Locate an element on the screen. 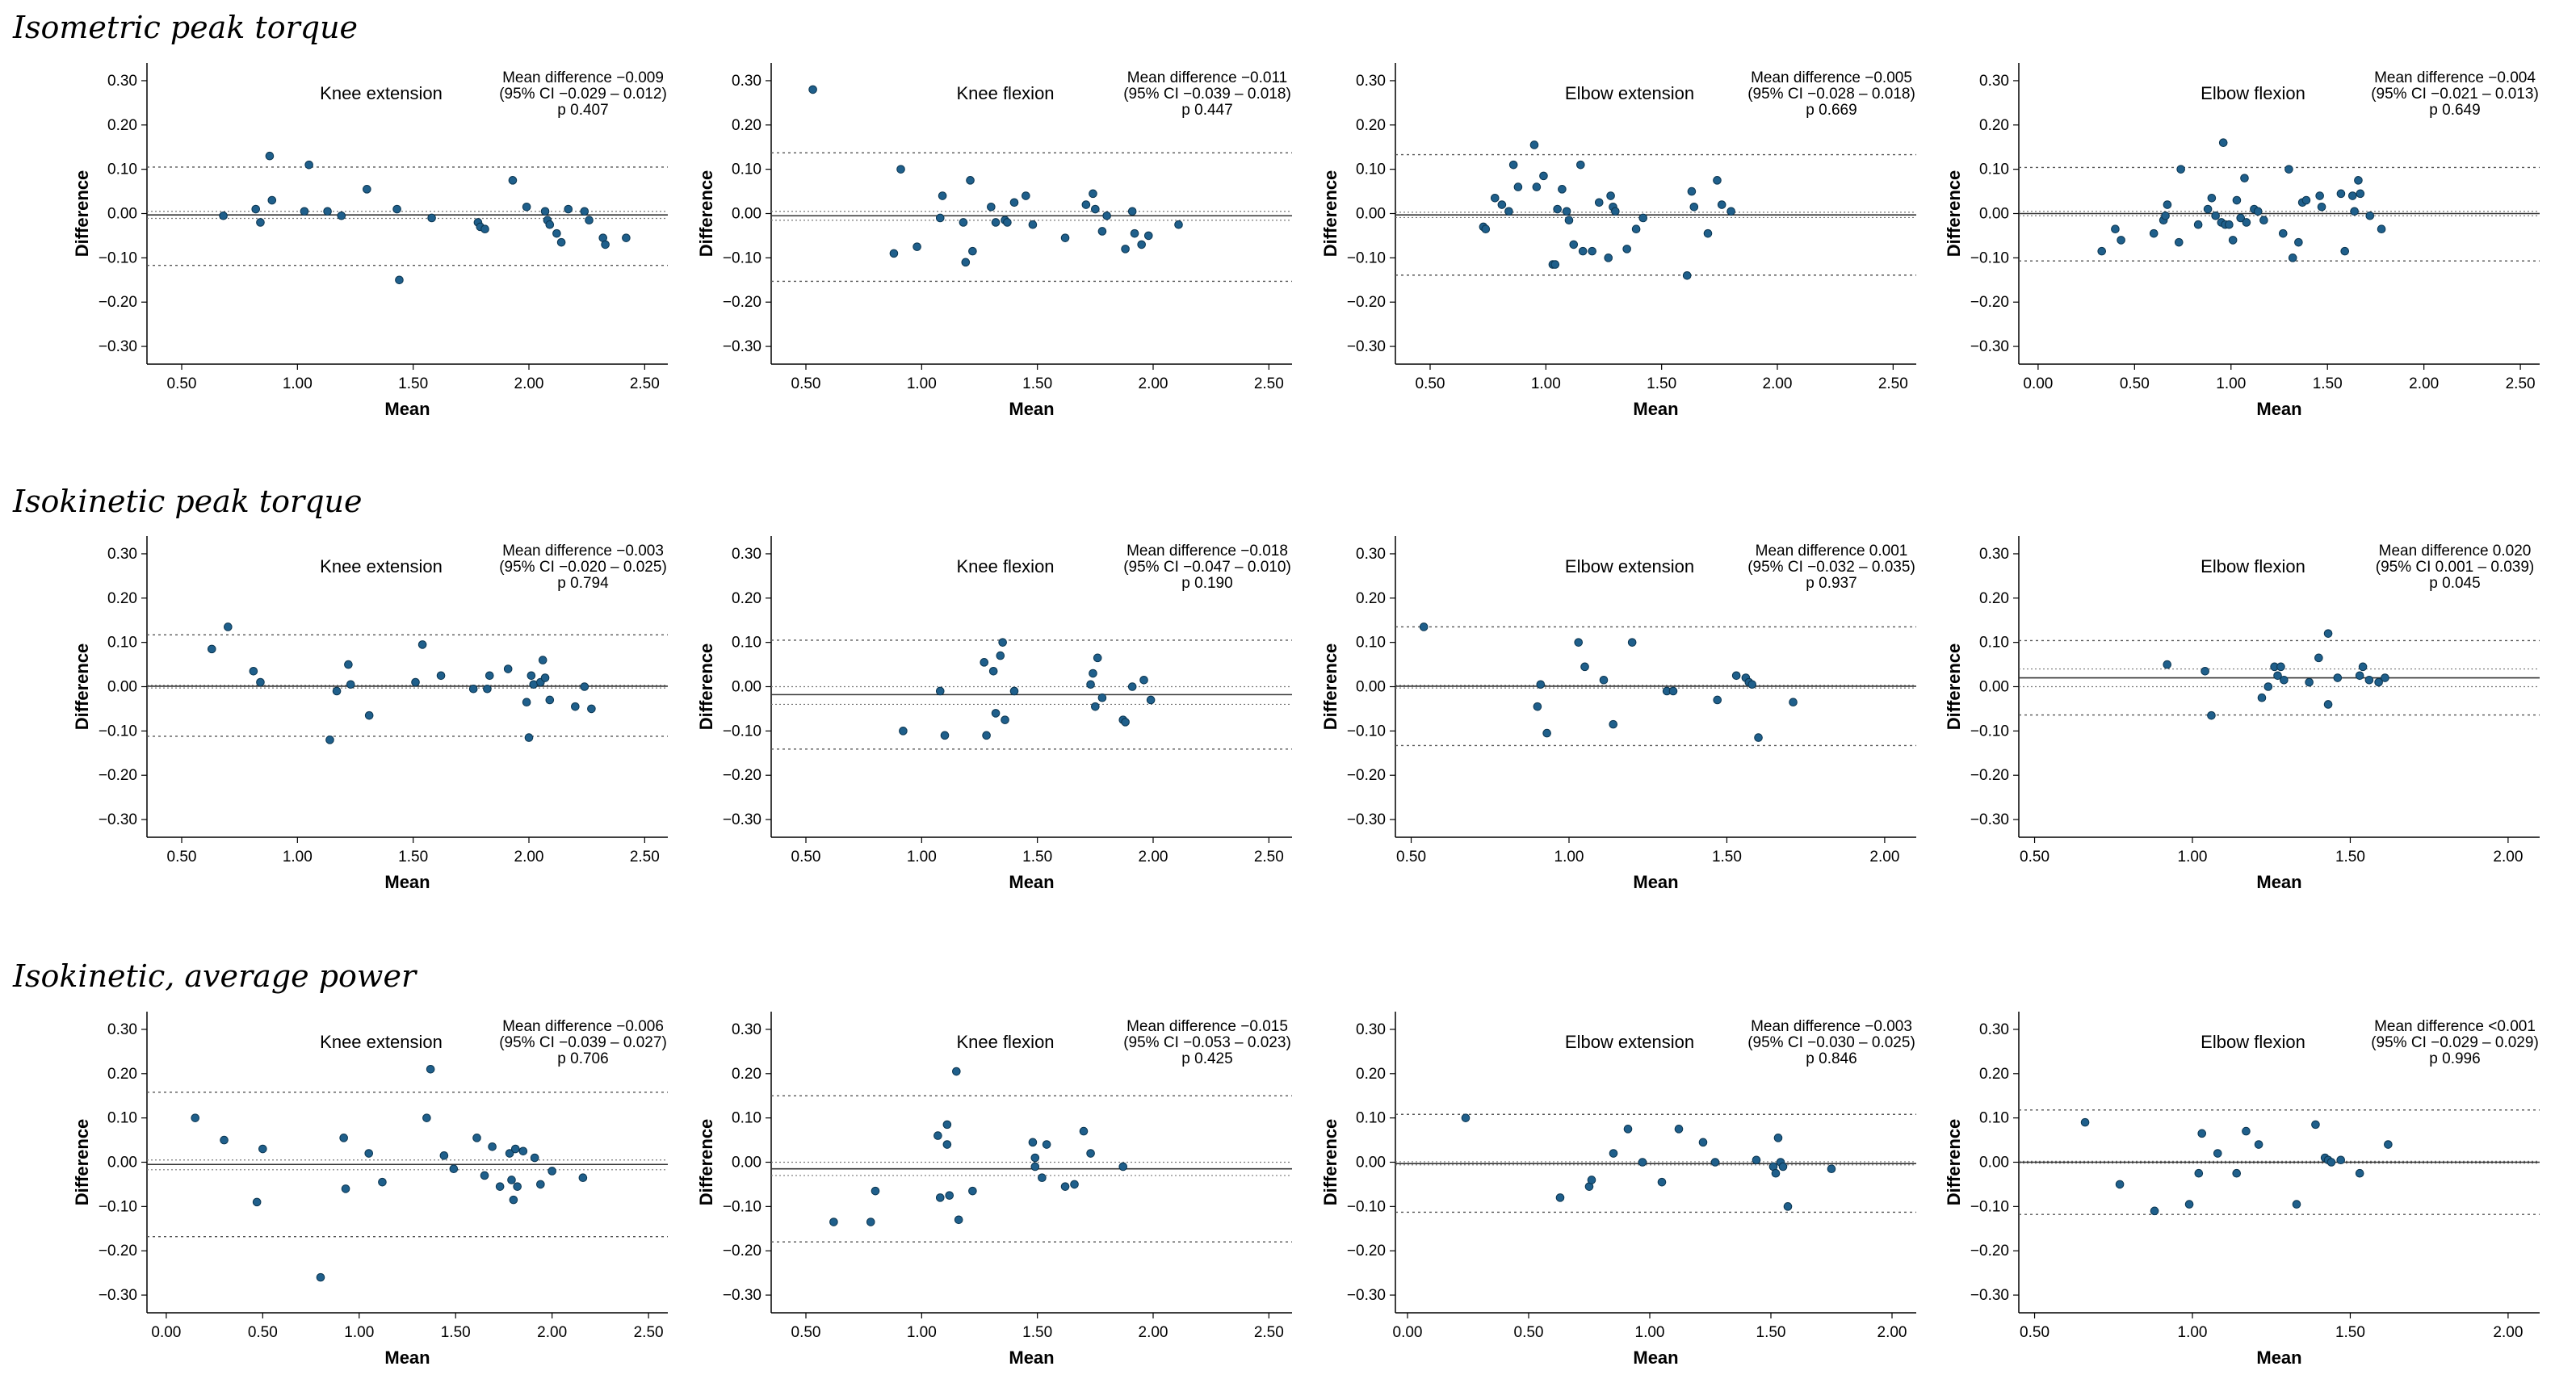  annotation-line: Mean difference −0.006 is located at coordinates (583, 1026).